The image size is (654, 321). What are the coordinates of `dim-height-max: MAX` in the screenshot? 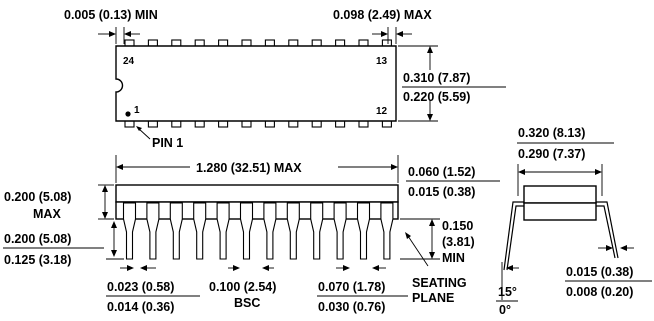 It's located at (47, 214).